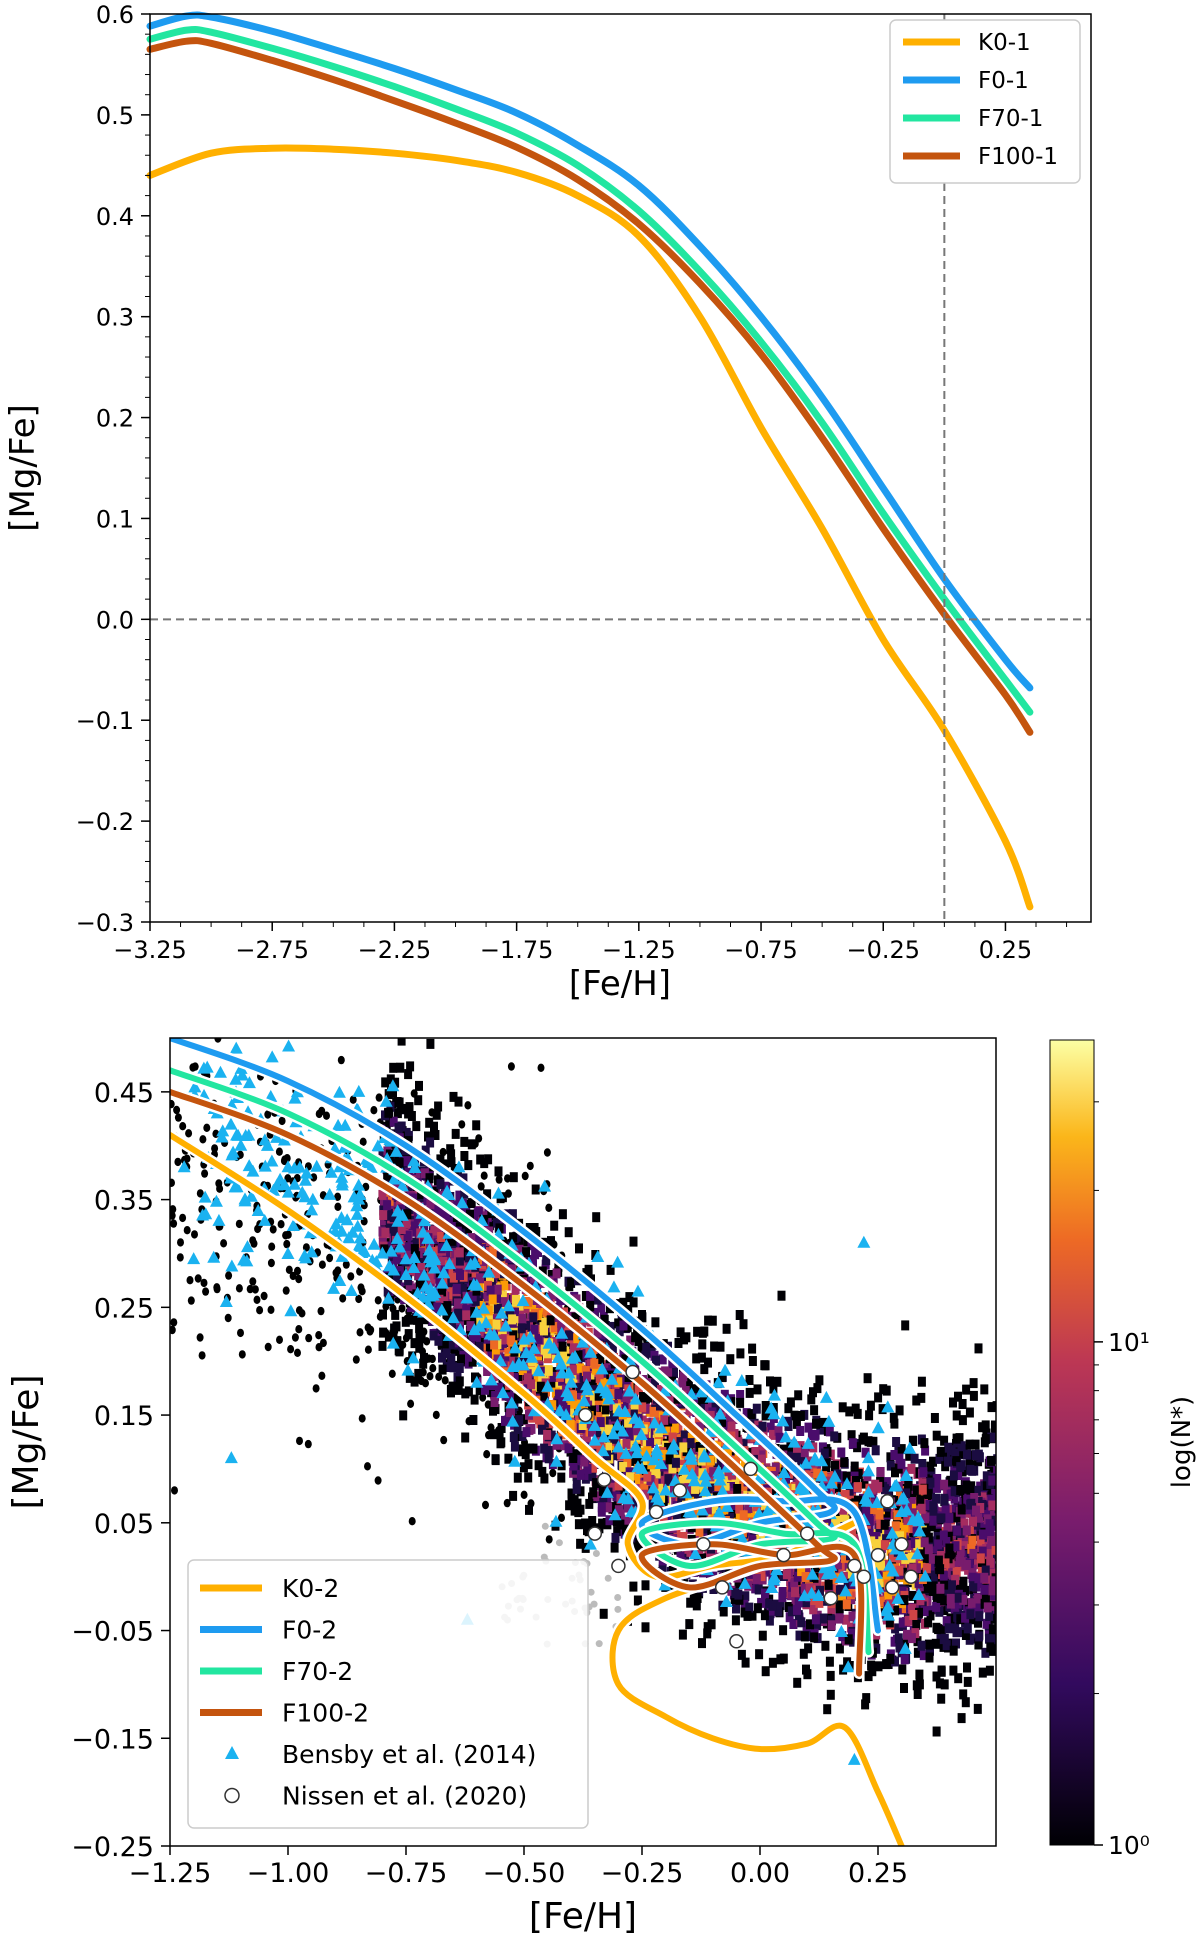 The height and width of the screenshot is (1940, 1200). What do you see at coordinates (105, 822) in the screenshot?
I see `top-y-tick-label: −0.2` at bounding box center [105, 822].